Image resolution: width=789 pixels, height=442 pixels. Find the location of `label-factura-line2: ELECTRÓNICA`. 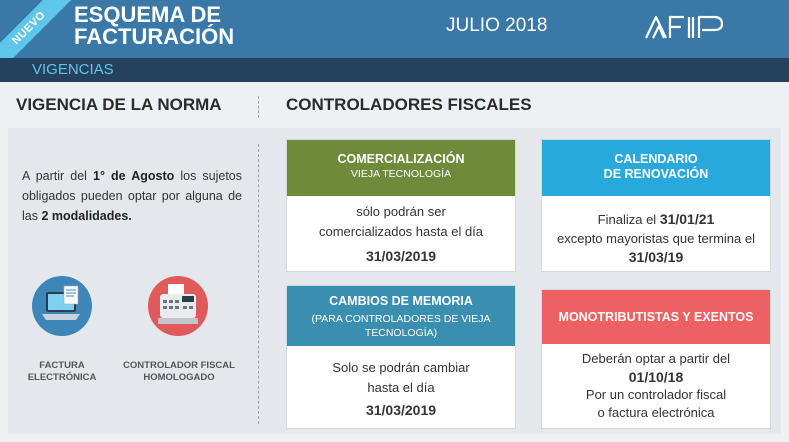

label-factura-line2: ELECTRÓNICA is located at coordinates (62, 377).